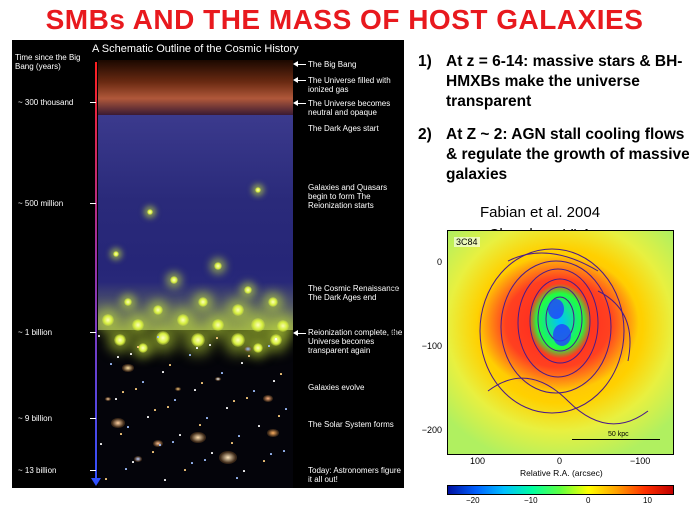  I want to click on slide-title: SMBs AND THE MASS OF HOST GALAXIES, so click(344, 19).